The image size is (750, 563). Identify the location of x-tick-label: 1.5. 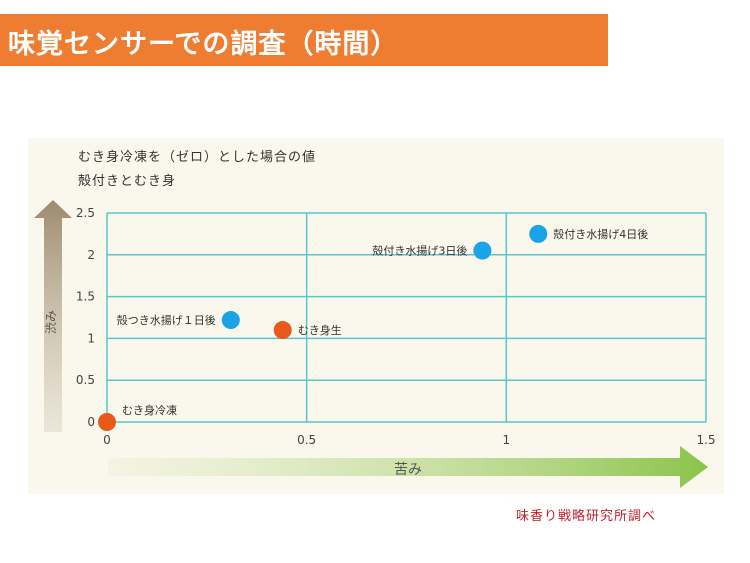
(705, 440).